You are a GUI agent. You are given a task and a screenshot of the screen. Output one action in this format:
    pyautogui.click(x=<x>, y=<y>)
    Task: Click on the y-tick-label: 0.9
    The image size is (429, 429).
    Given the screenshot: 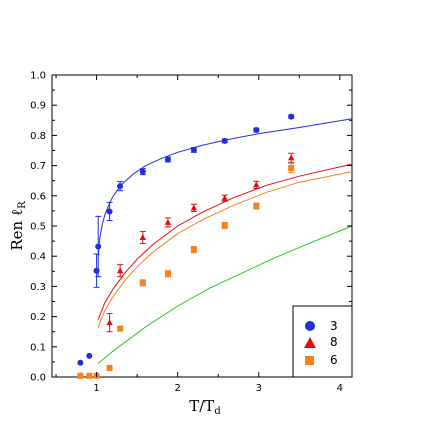 What is the action you would take?
    pyautogui.click(x=38, y=106)
    